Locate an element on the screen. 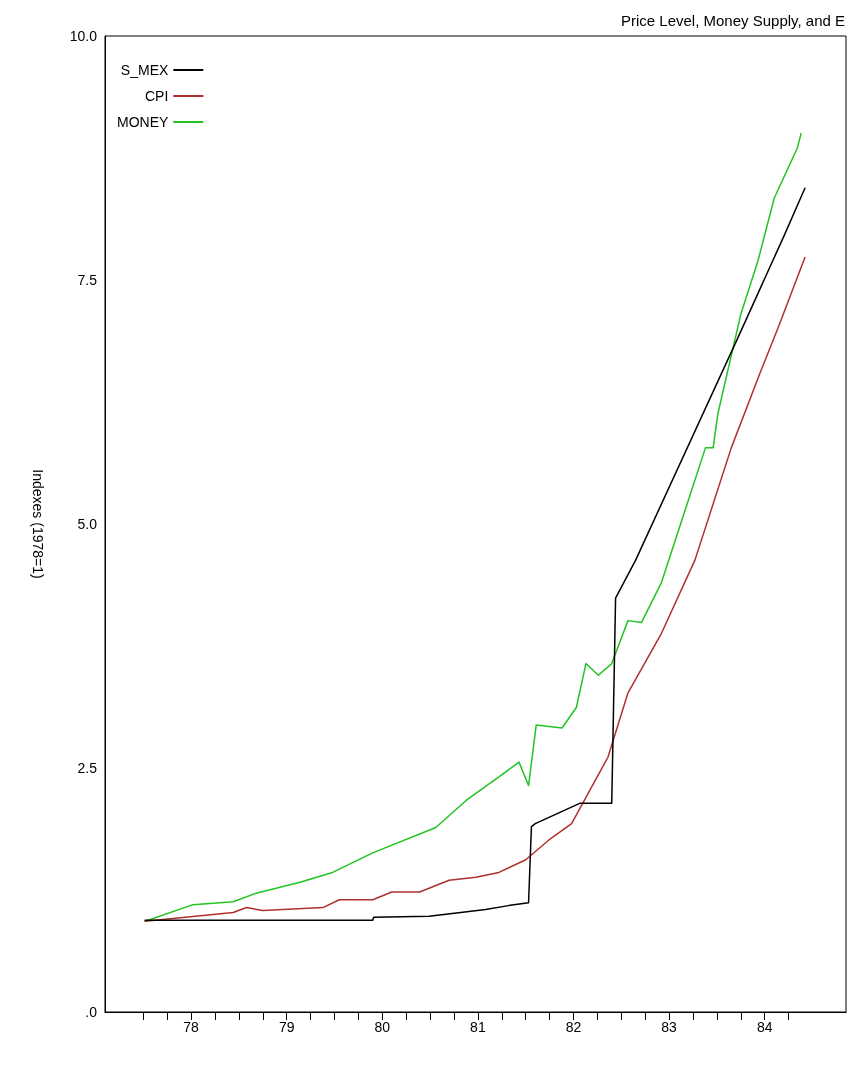 This screenshot has height=1068, width=858. legend-label: MONEY is located at coordinates (142, 122).